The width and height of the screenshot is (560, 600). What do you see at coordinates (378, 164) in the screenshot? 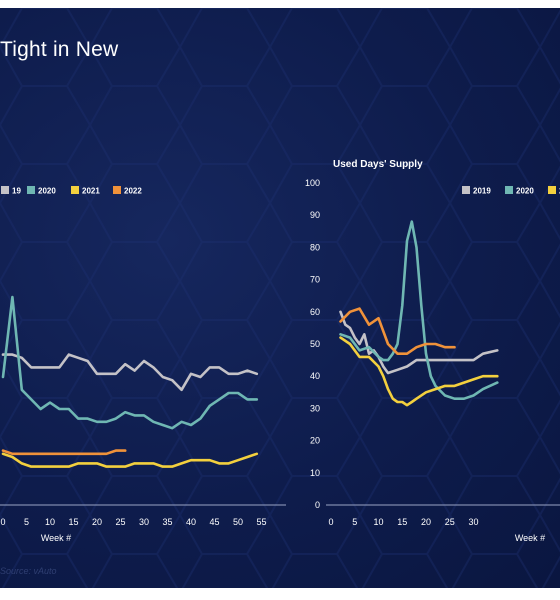
I see `chart-title: Used Days' Supply` at bounding box center [378, 164].